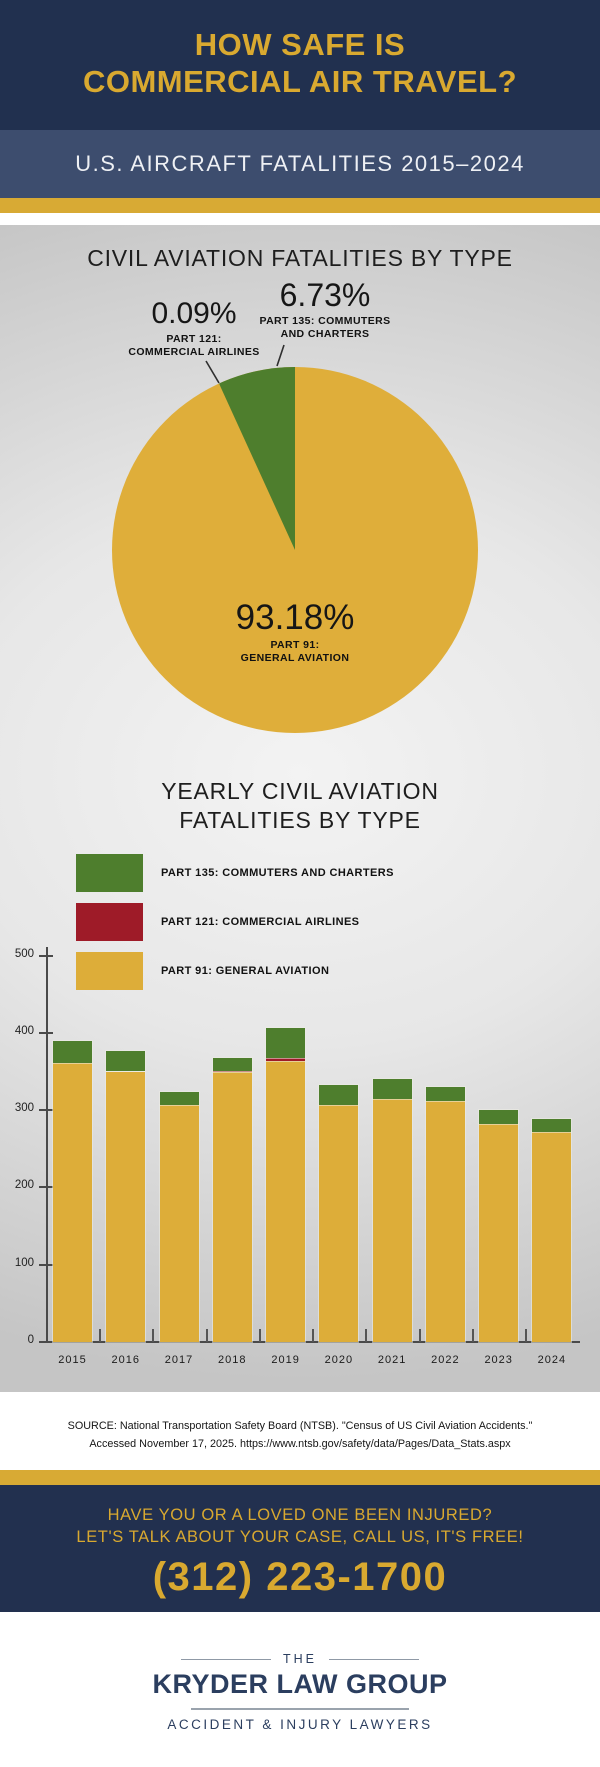 Image resolution: width=600 pixels, height=1767 pixels. I want to click on bar-segment-2019-part-135-commuters-and-charters, so click(286, 1043).